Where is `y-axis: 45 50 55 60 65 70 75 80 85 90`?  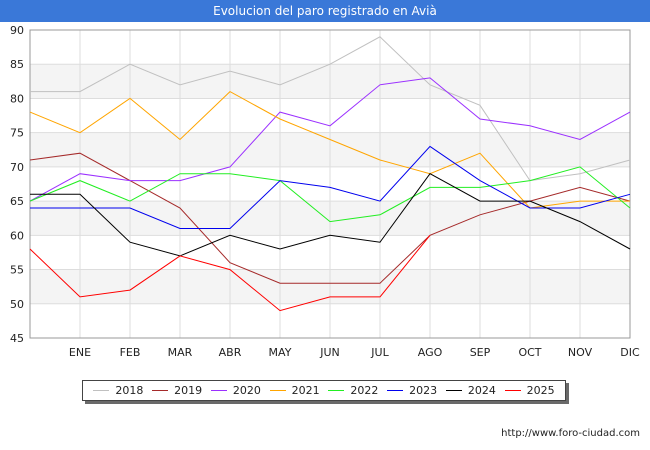
y-axis: 45 50 55 60 65 70 75 80 85 90 is located at coordinates (17, 184).